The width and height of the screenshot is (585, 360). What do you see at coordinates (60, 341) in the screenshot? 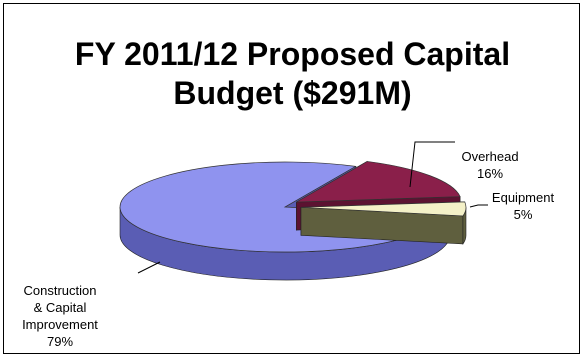
I see `slice-percent-construction: 79%` at bounding box center [60, 341].